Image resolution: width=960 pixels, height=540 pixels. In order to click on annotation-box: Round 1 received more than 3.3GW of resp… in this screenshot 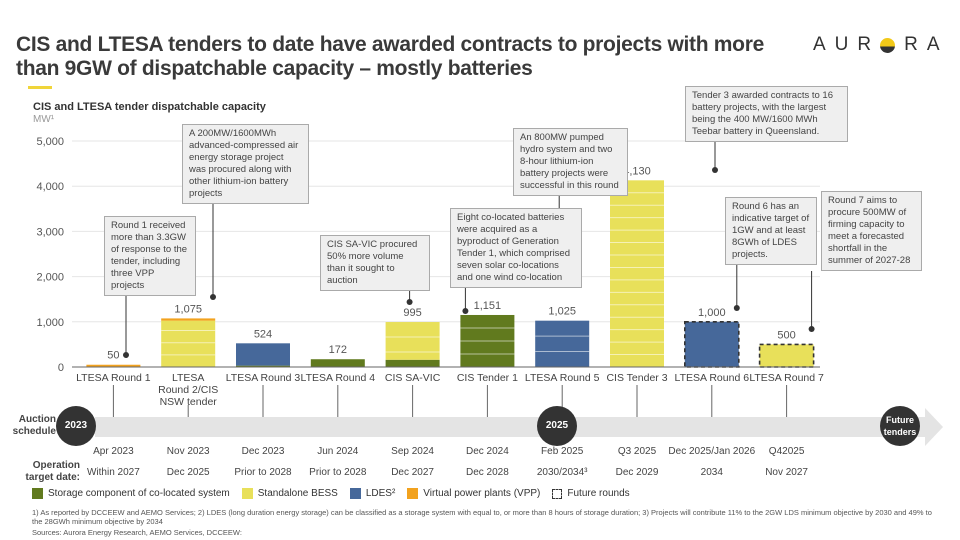, I will do `click(150, 256)`.